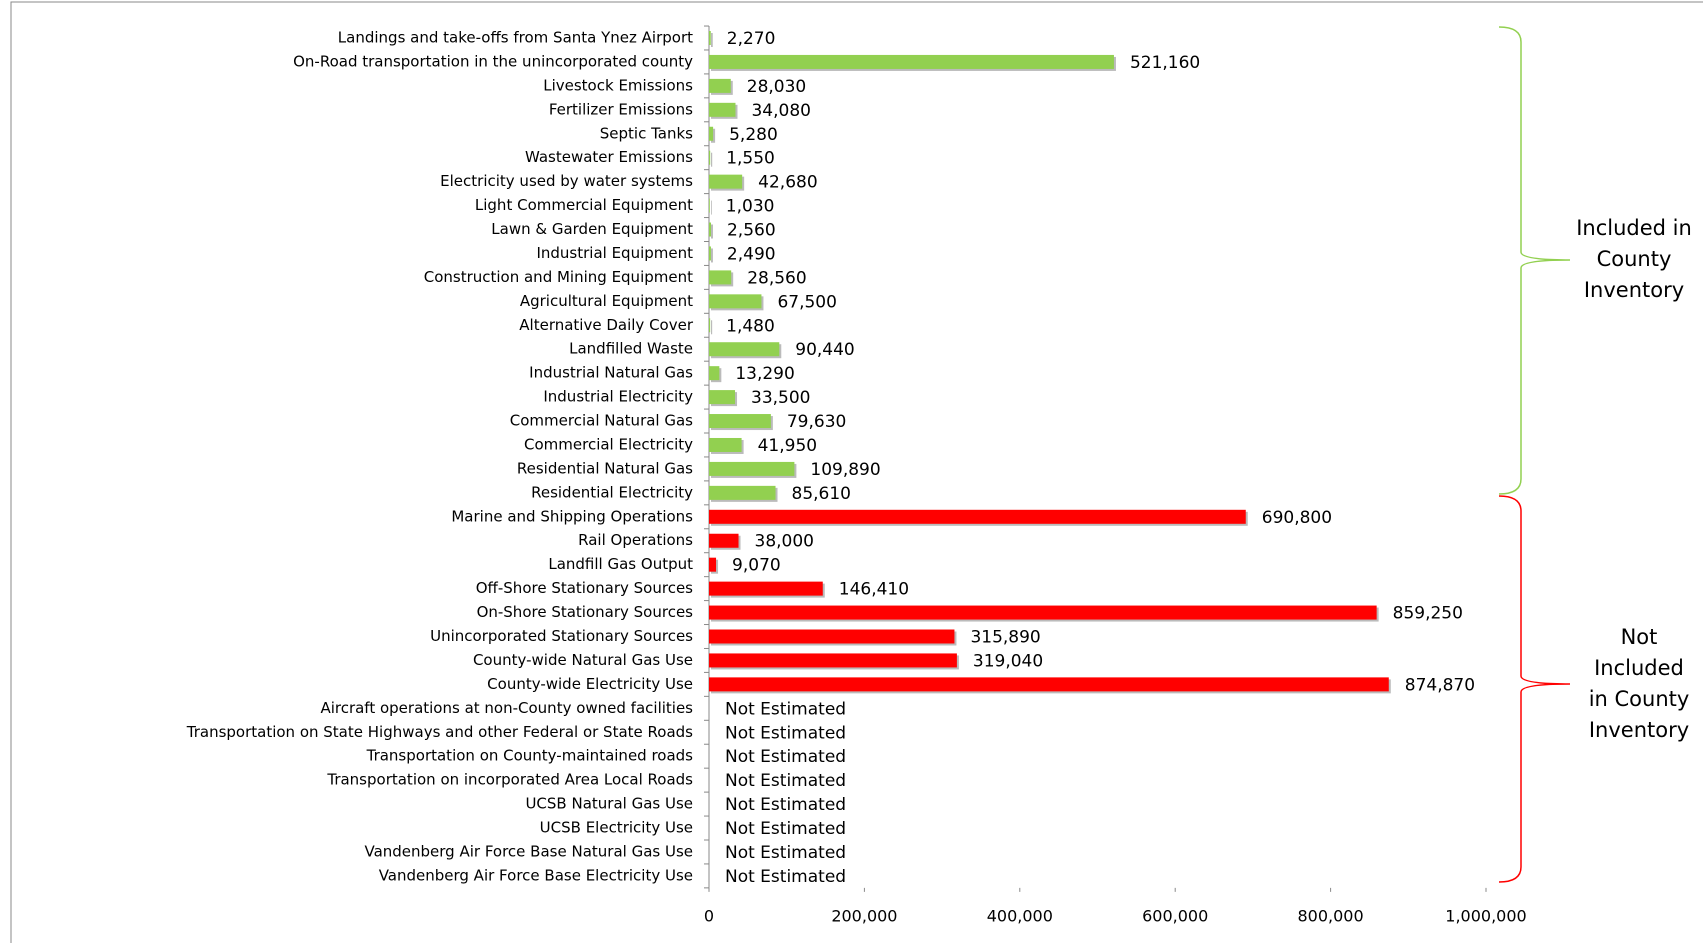 Image resolution: width=1703 pixels, height=943 pixels. Describe the element at coordinates (608, 444) in the screenshot. I see `category-label: Commercial Electricity` at that location.